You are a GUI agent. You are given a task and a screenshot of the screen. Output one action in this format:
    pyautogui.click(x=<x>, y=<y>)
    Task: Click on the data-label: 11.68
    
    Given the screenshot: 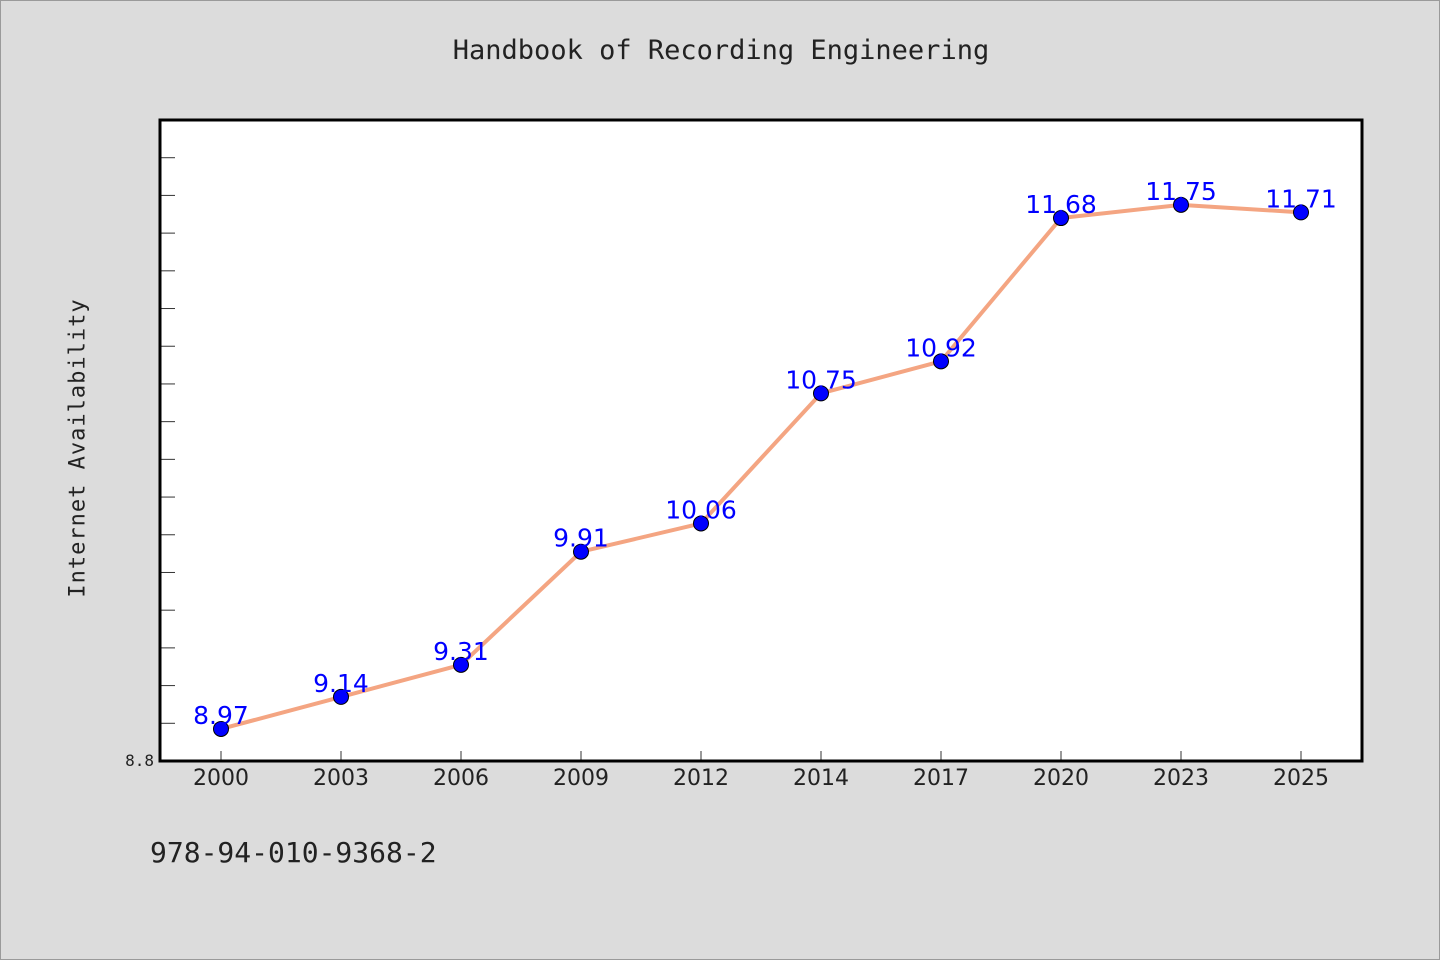 What is the action you would take?
    pyautogui.click(x=1061, y=204)
    